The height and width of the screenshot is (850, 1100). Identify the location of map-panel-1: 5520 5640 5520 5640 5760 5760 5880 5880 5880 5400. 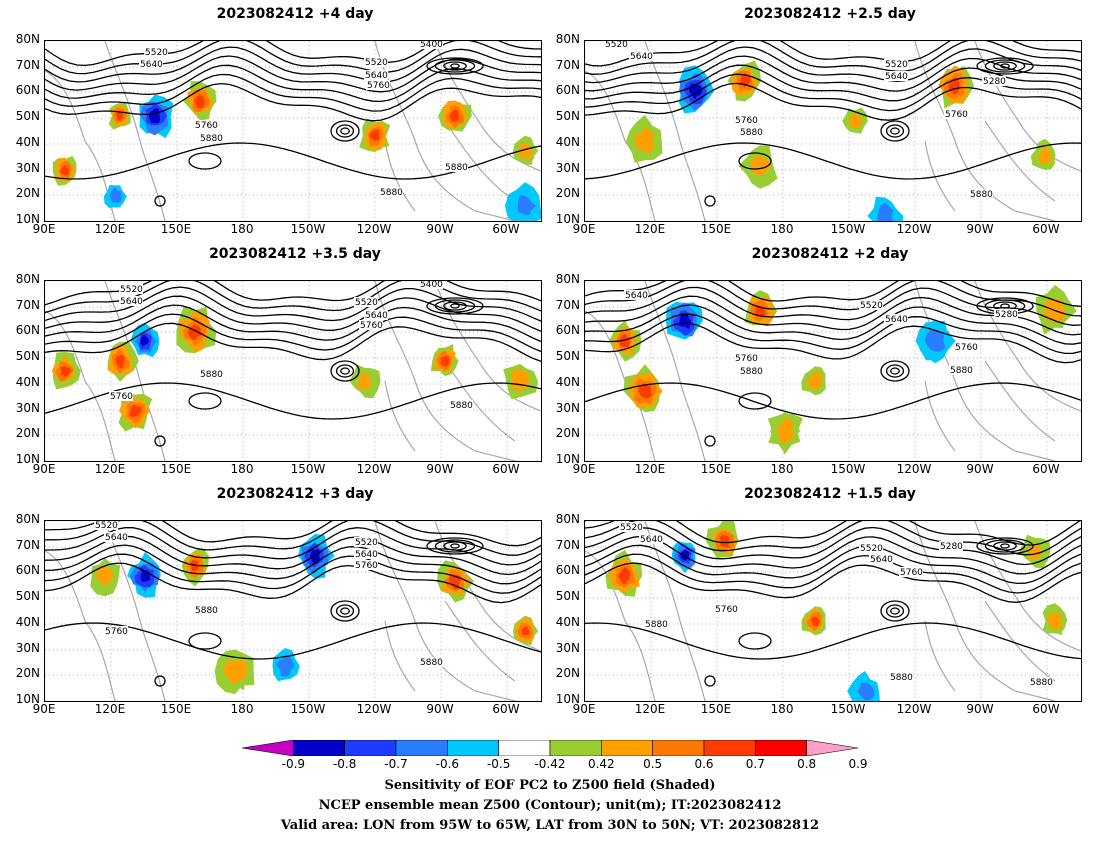
(293, 131).